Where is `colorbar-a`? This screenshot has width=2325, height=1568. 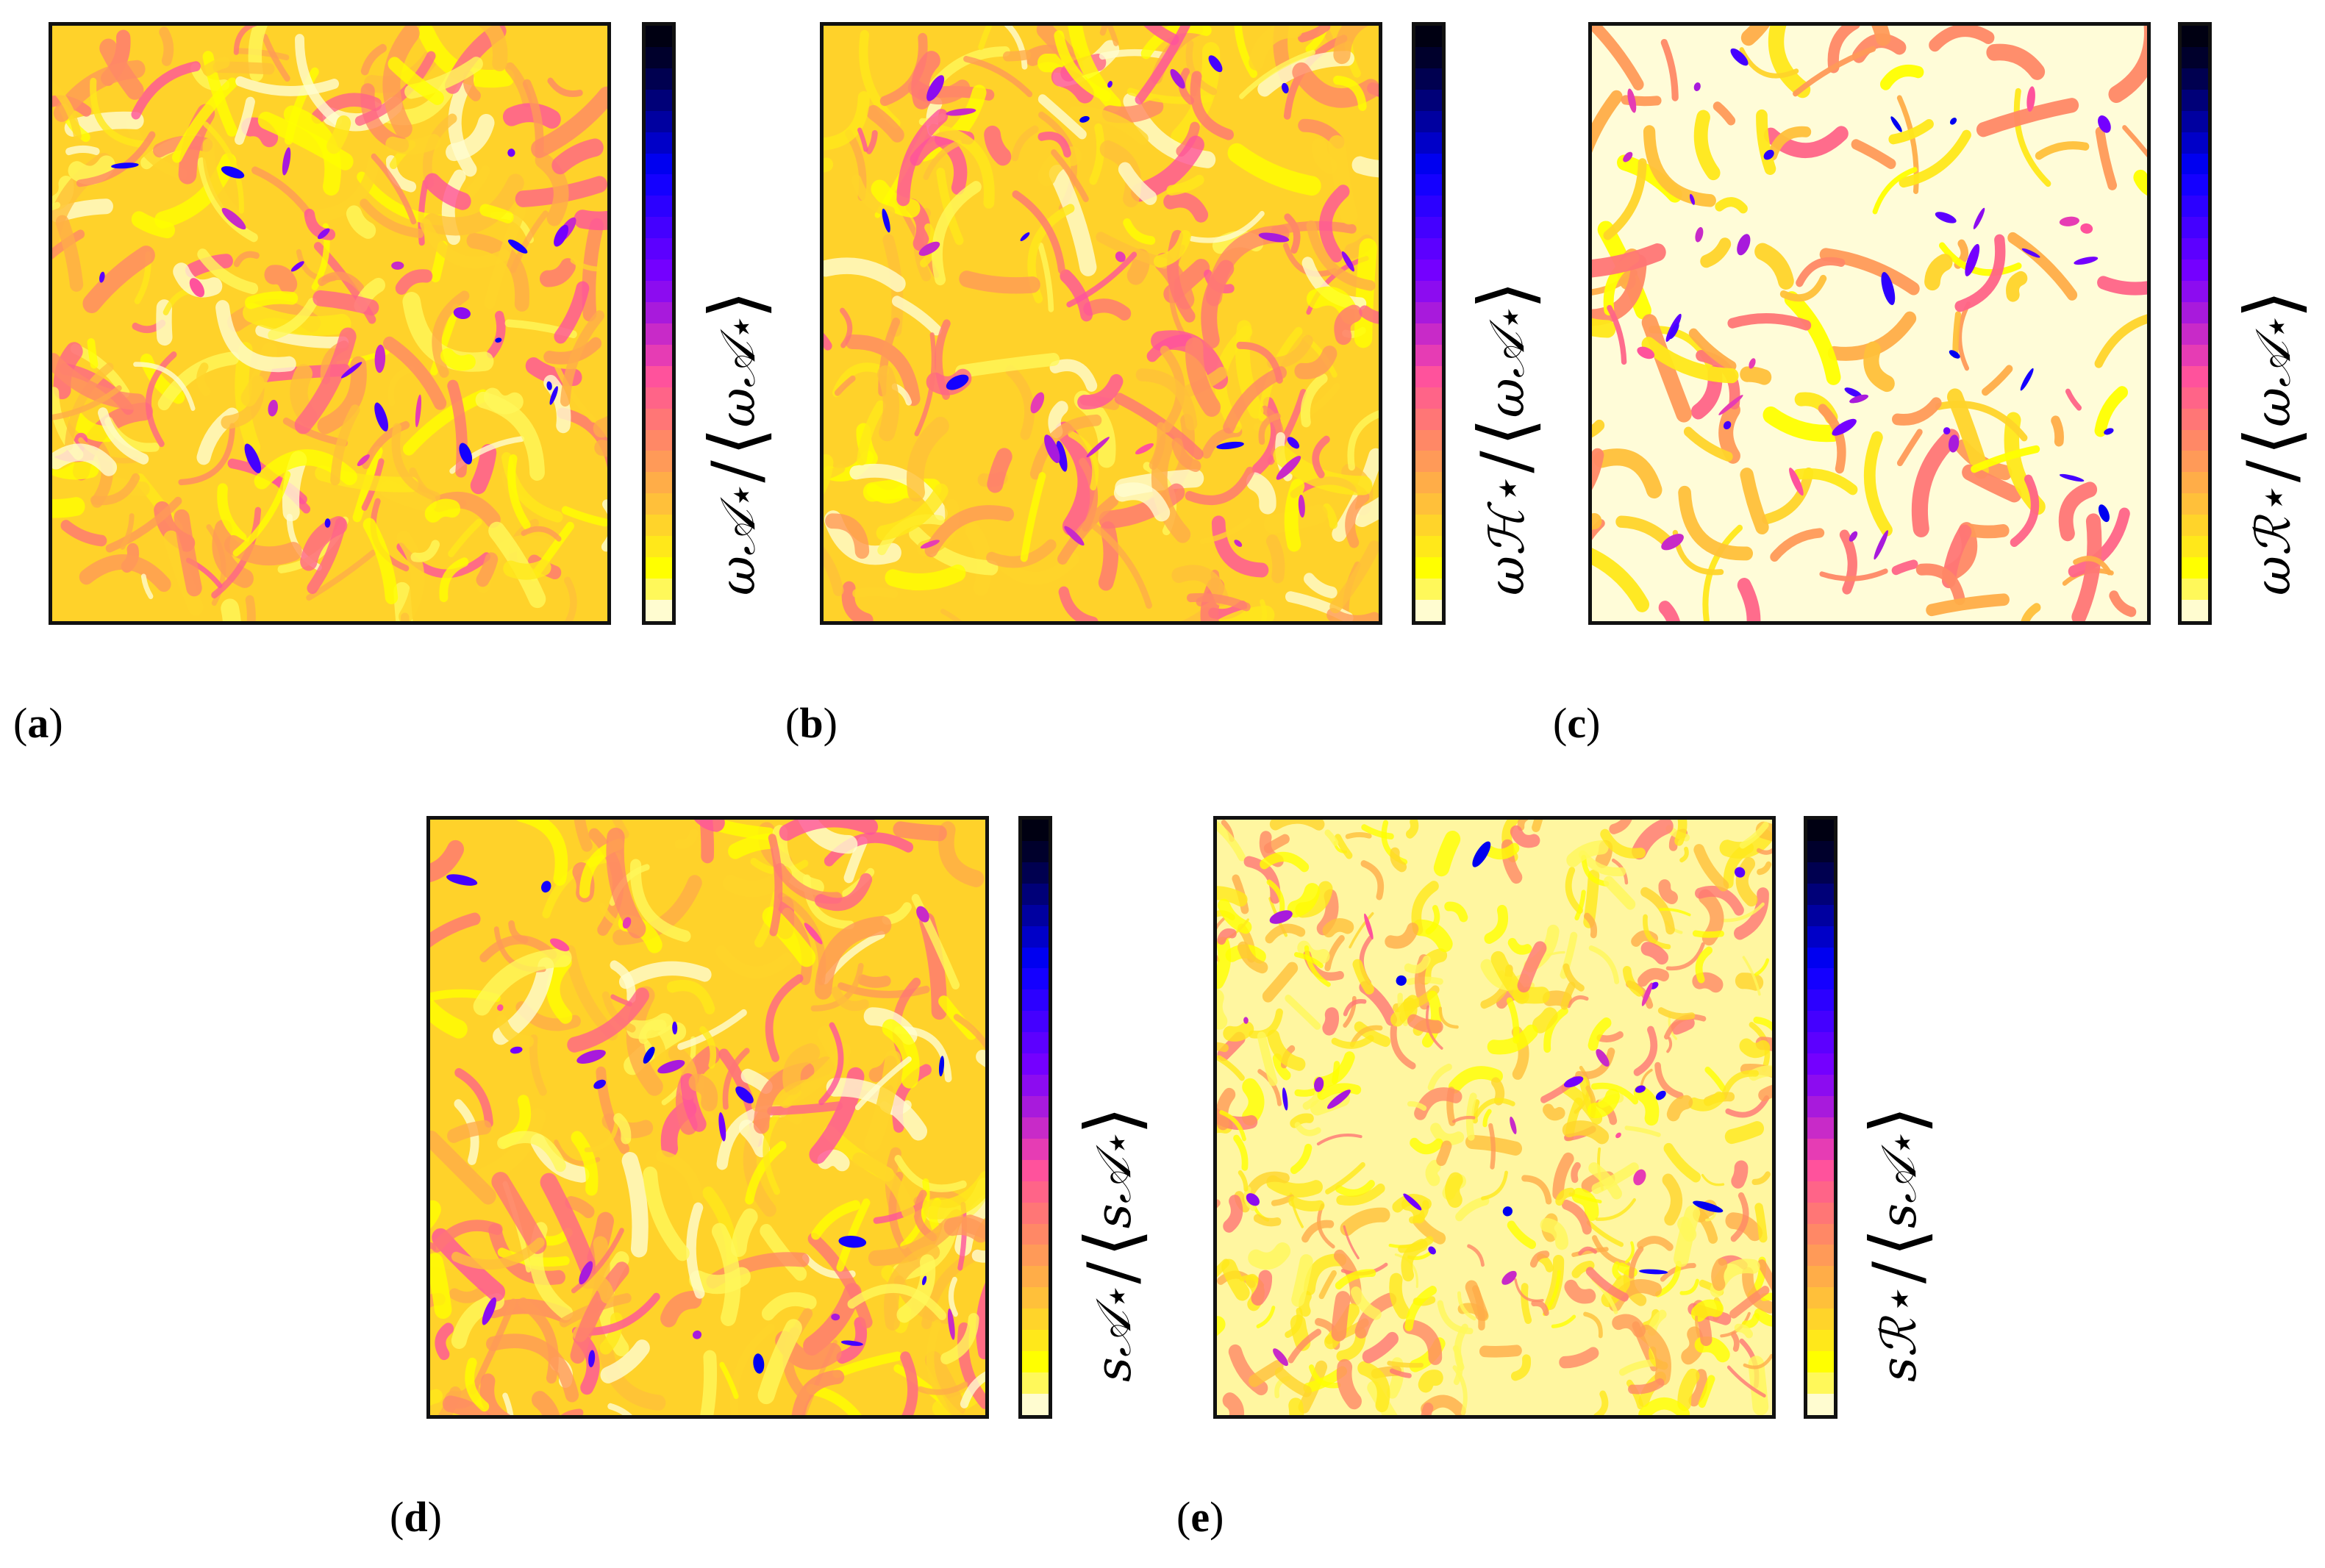 colorbar-a is located at coordinates (659, 323).